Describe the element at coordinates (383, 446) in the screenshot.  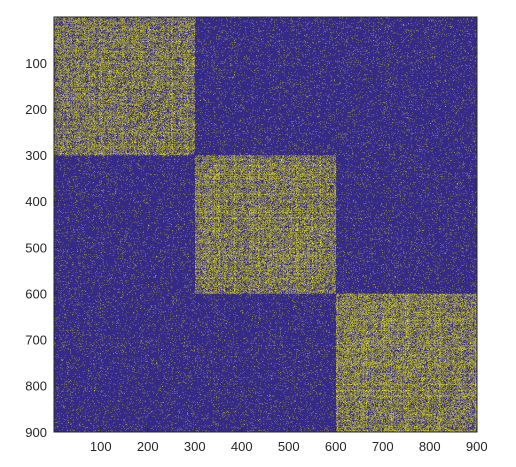
I see `x-tick-label: 700` at that location.